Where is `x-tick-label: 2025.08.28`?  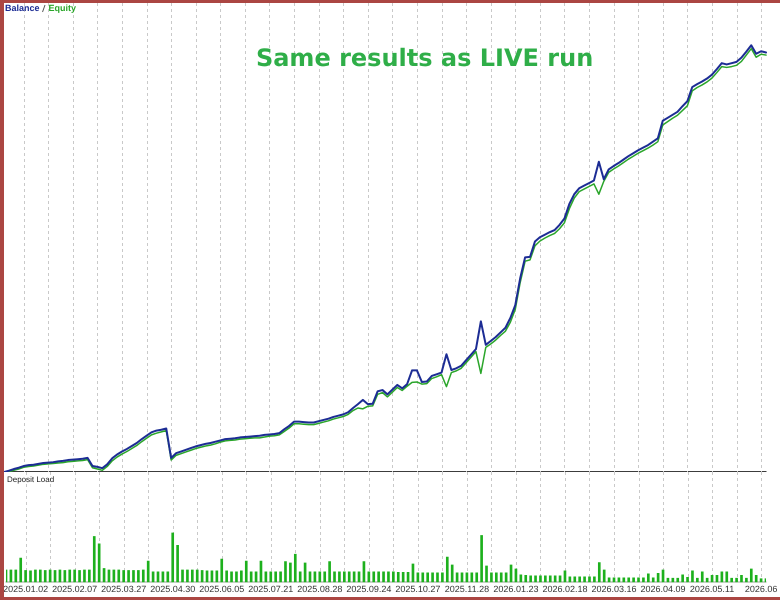 x-tick-label: 2025.08.28 is located at coordinates (319, 589).